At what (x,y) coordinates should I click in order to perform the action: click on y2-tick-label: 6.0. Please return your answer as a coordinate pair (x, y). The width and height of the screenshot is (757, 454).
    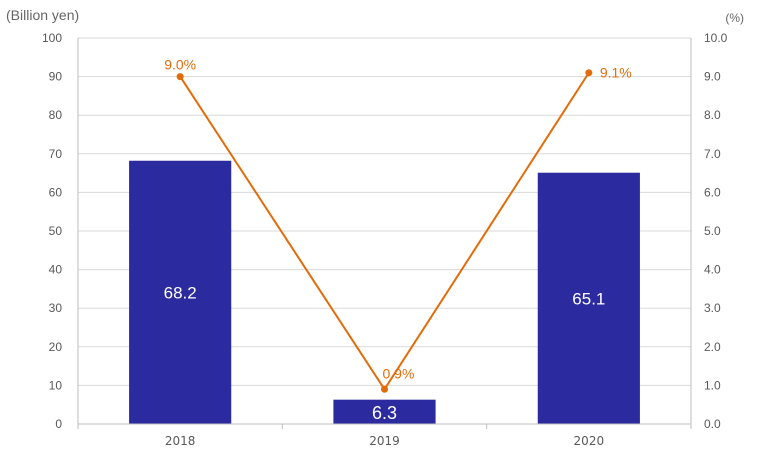
    Looking at the image, I should click on (712, 192).